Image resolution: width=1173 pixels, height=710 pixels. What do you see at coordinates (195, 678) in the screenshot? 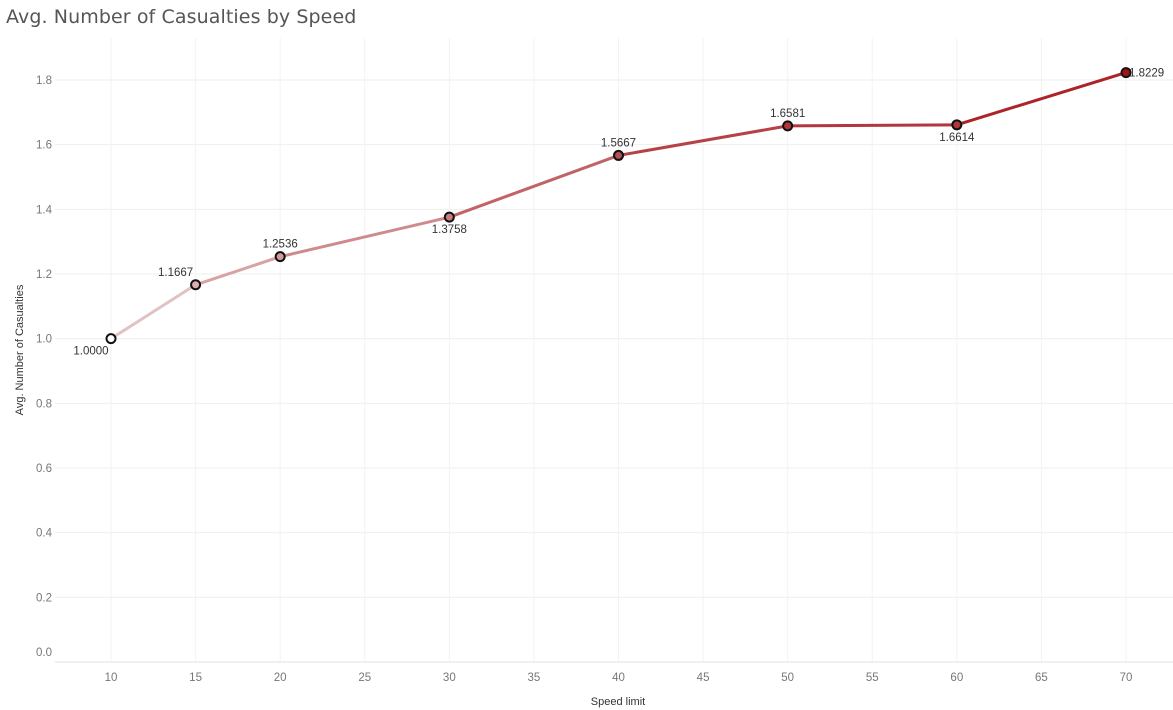
I see `x-tick-label: 15` at bounding box center [195, 678].